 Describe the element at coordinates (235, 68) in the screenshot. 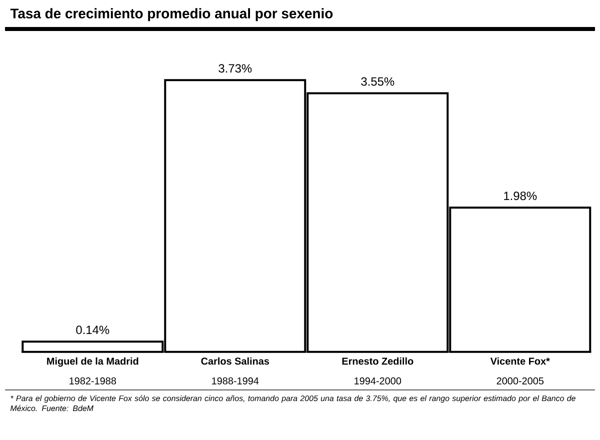

I see `data-label: 3.73%` at that location.